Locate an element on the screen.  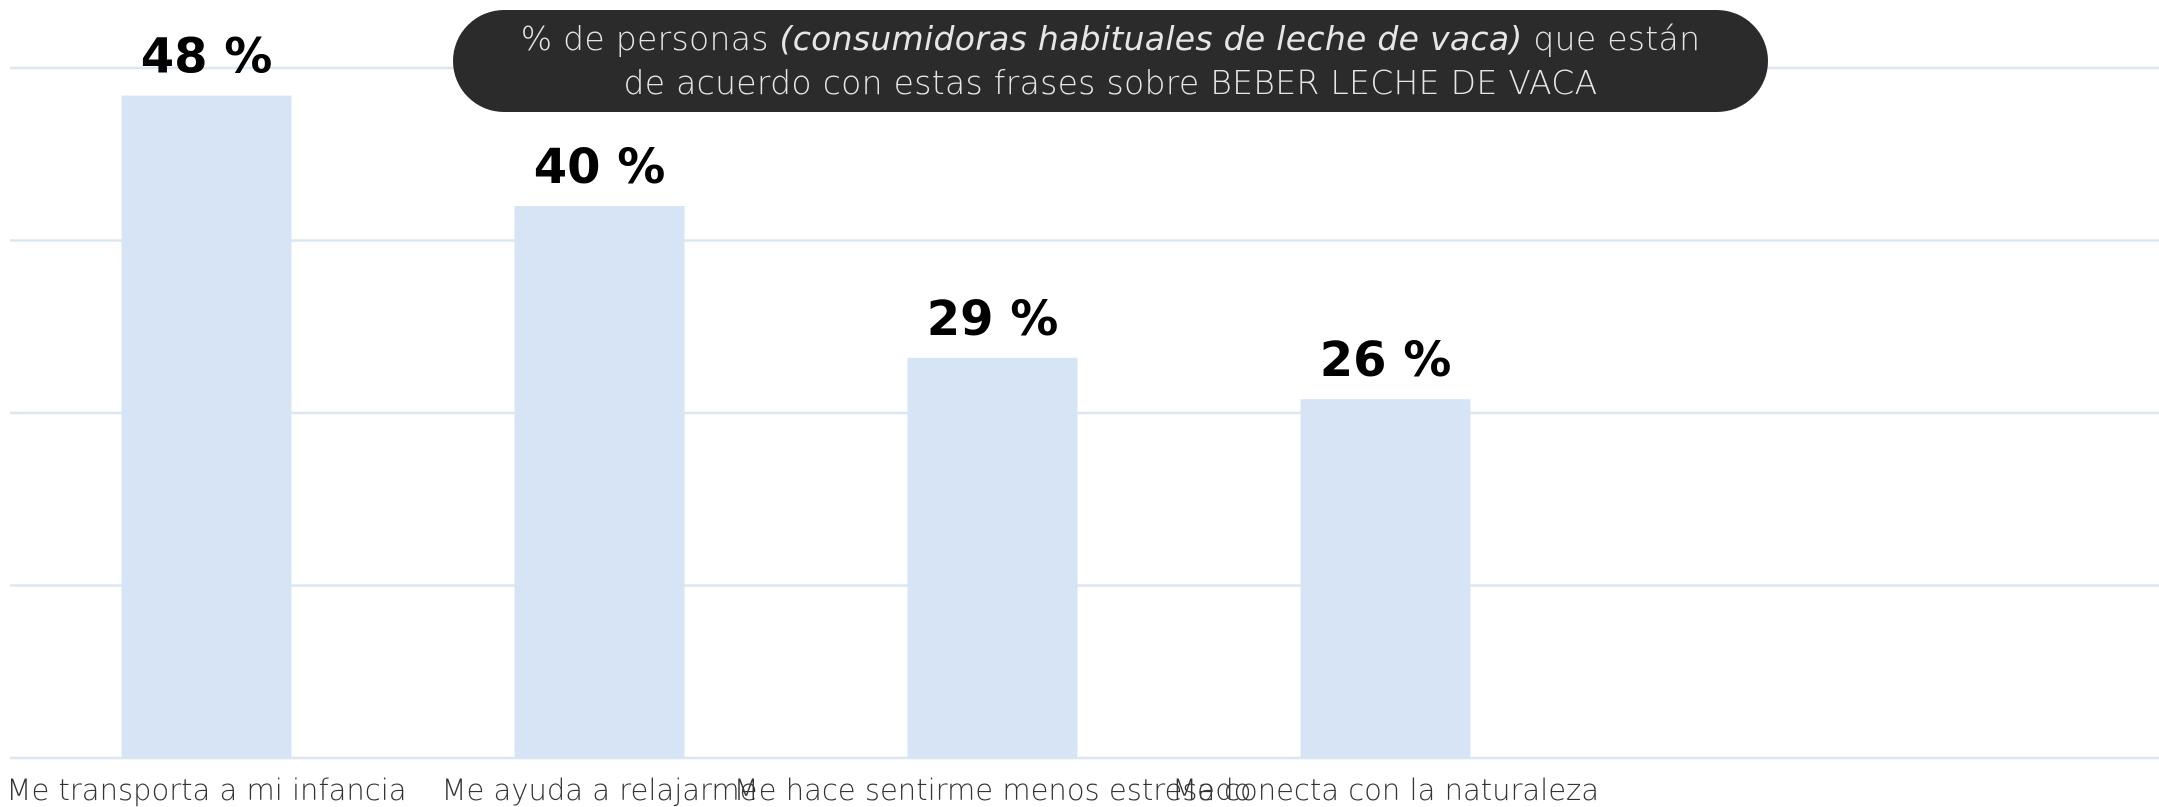
x-tick-label: Me hace sentirme menos estresado is located at coordinates (993, 790).